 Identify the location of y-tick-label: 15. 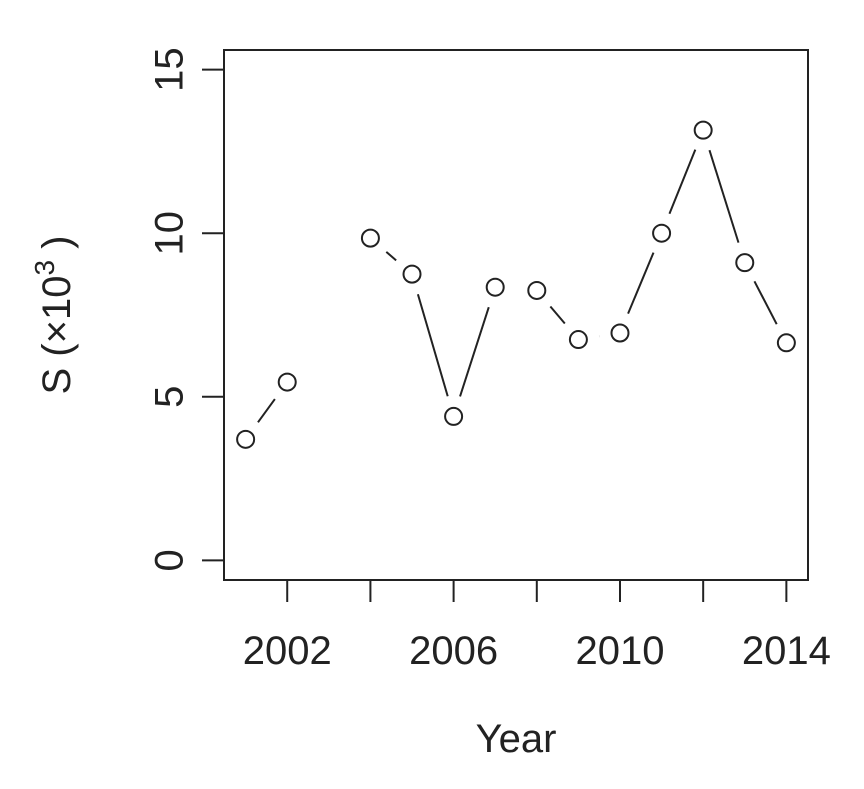
(170, 69).